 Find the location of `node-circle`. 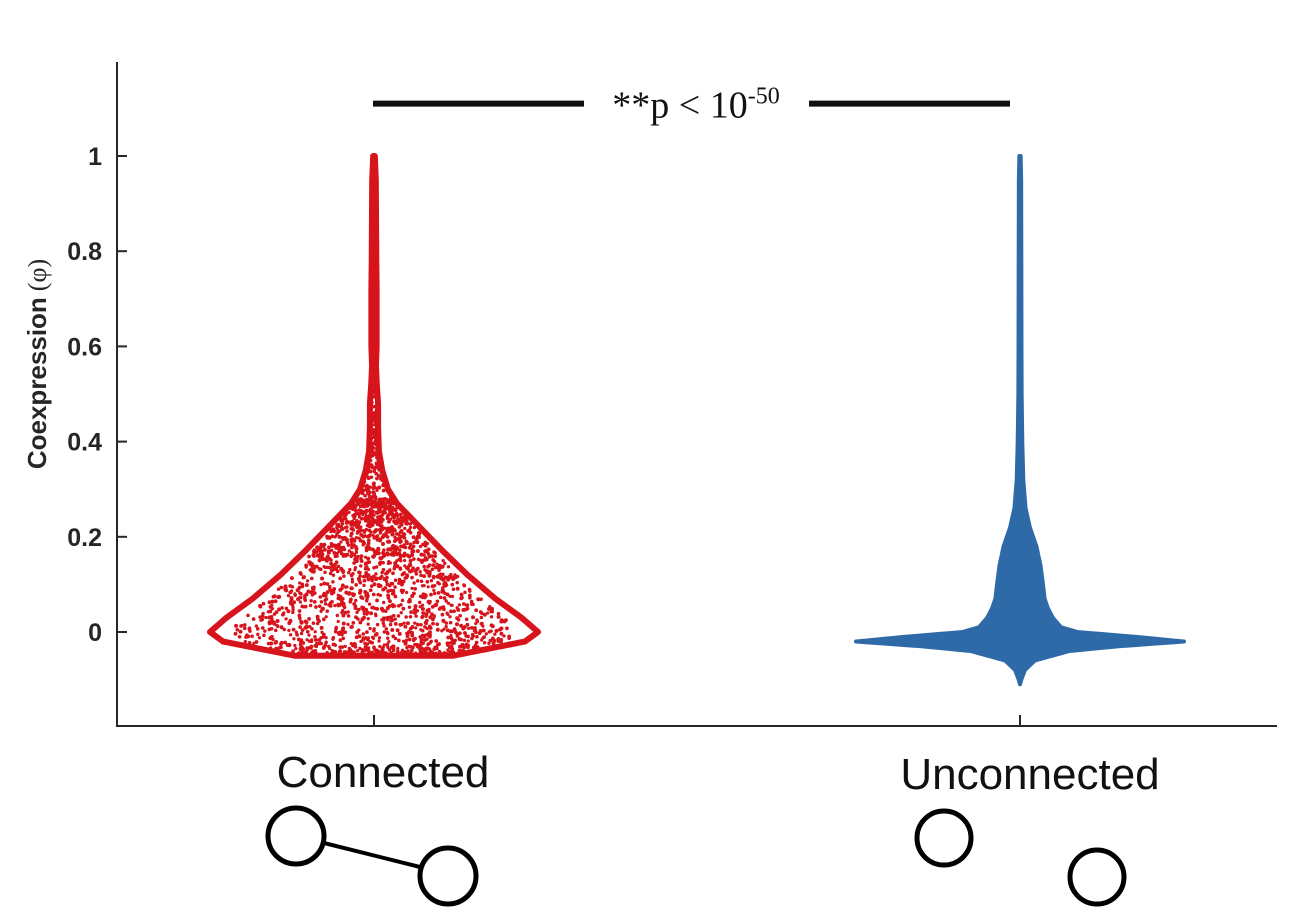

node-circle is located at coordinates (296, 836).